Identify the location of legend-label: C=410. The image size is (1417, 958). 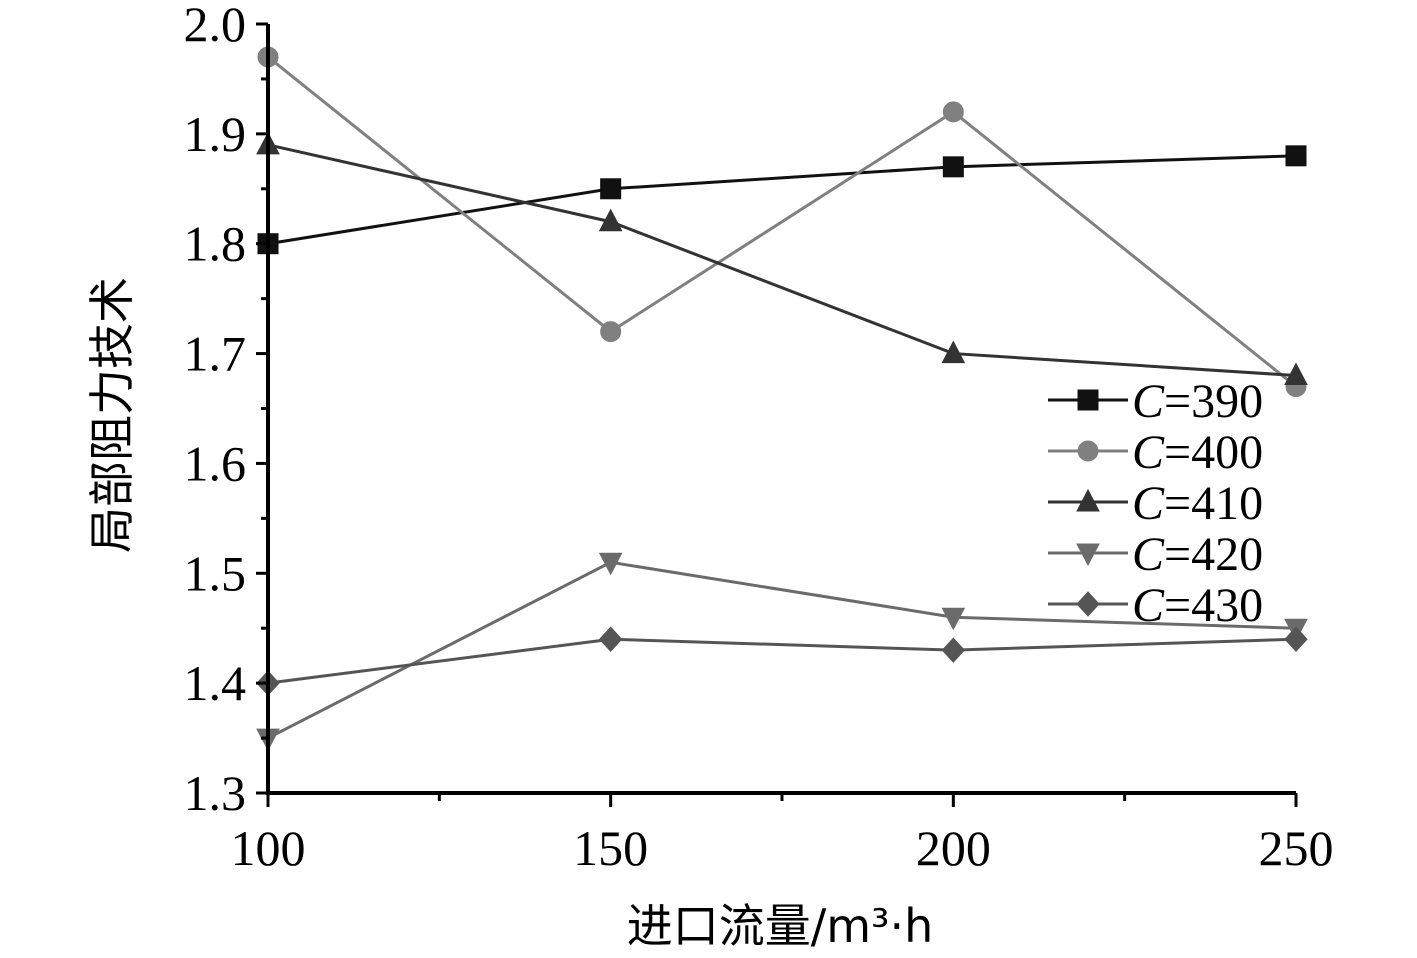
(1197, 503).